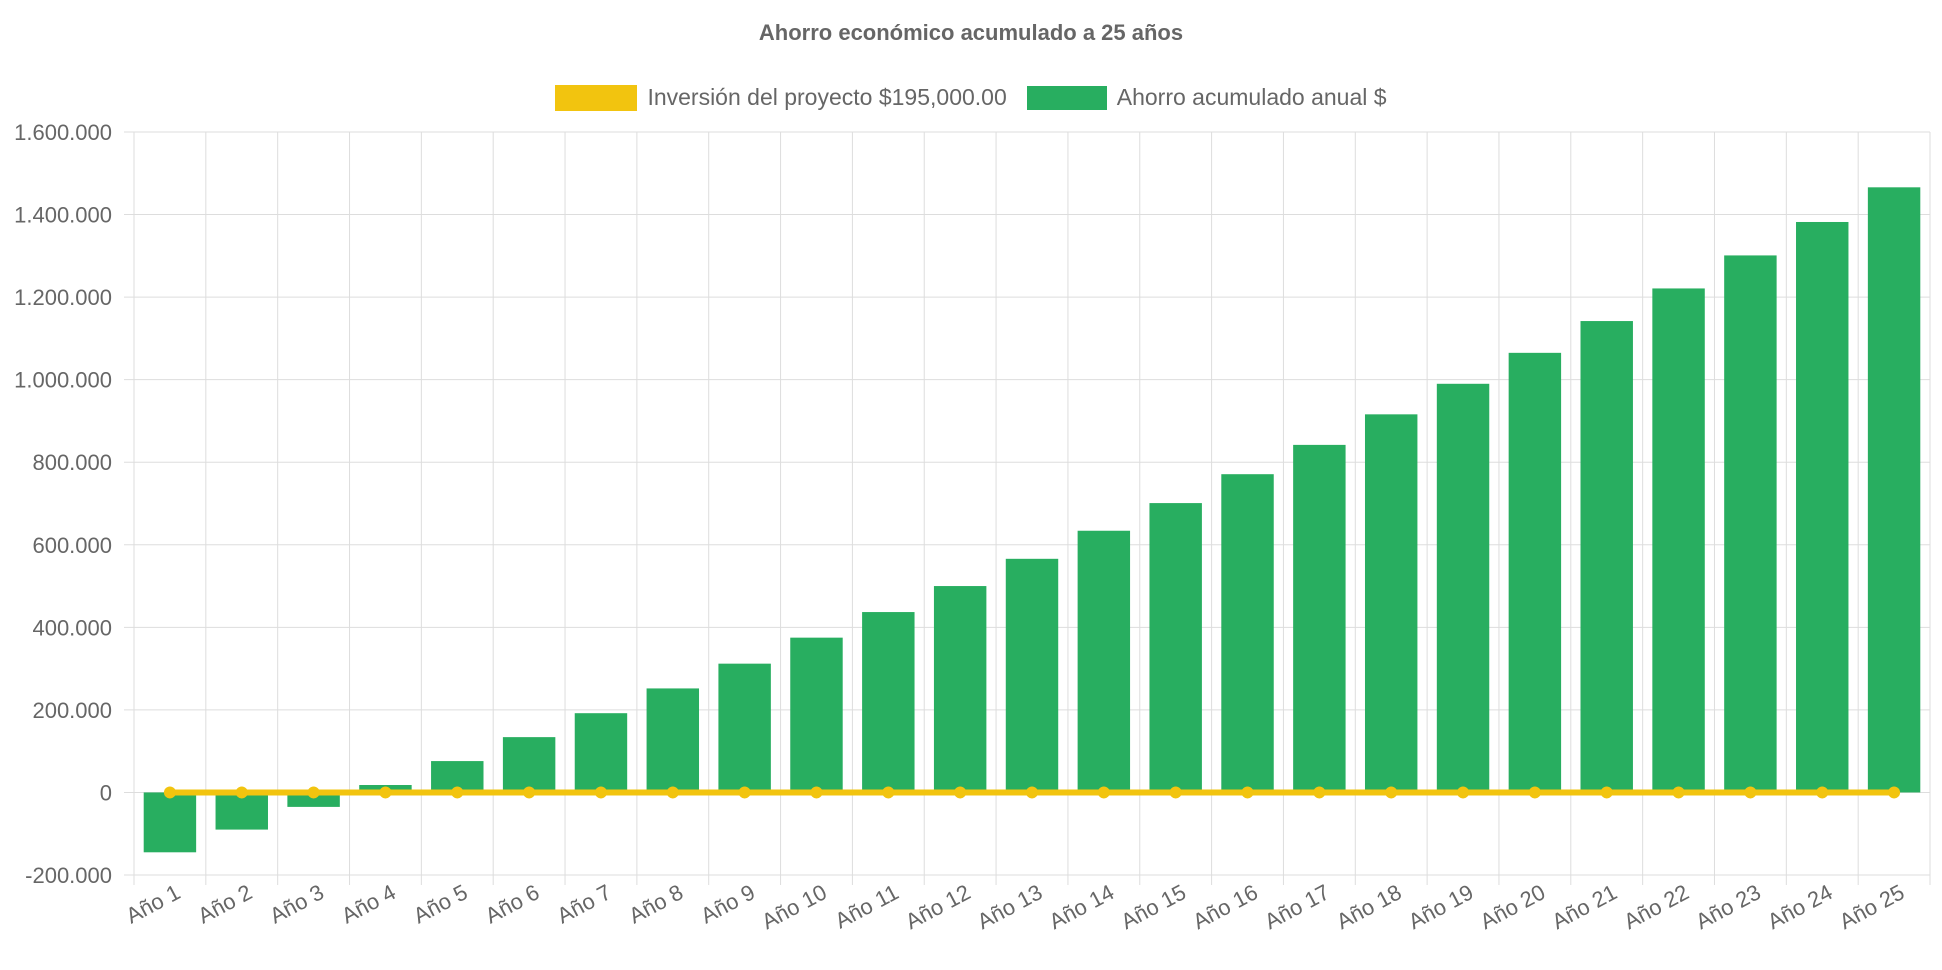 This screenshot has width=1942, height=970. I want to click on y-tick-label: 1.200.000, so click(63, 297).